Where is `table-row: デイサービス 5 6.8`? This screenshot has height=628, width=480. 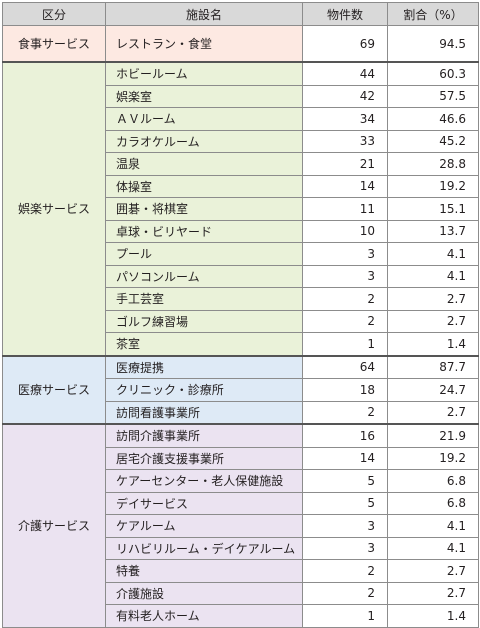 table-row: デイサービス 5 6.8 is located at coordinates (241, 503).